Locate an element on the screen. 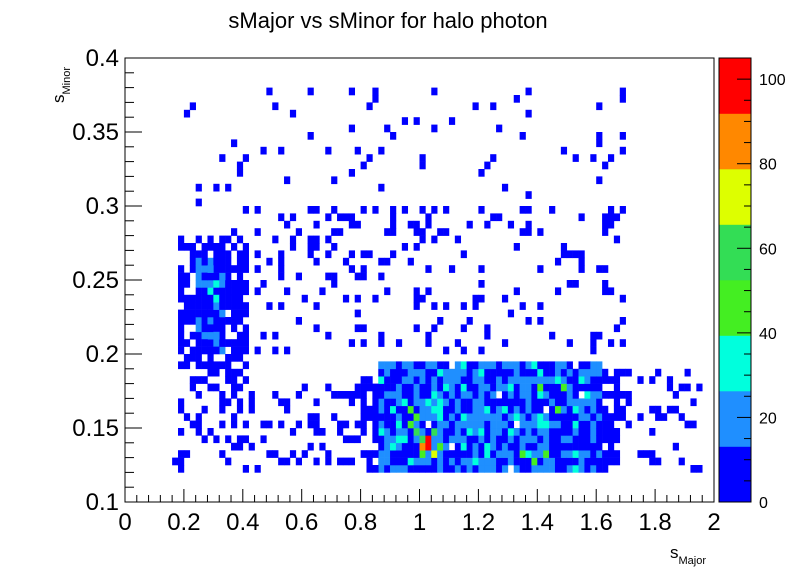 This screenshot has width=796, height=572. x-tick-label: 1.4 is located at coordinates (537, 522).